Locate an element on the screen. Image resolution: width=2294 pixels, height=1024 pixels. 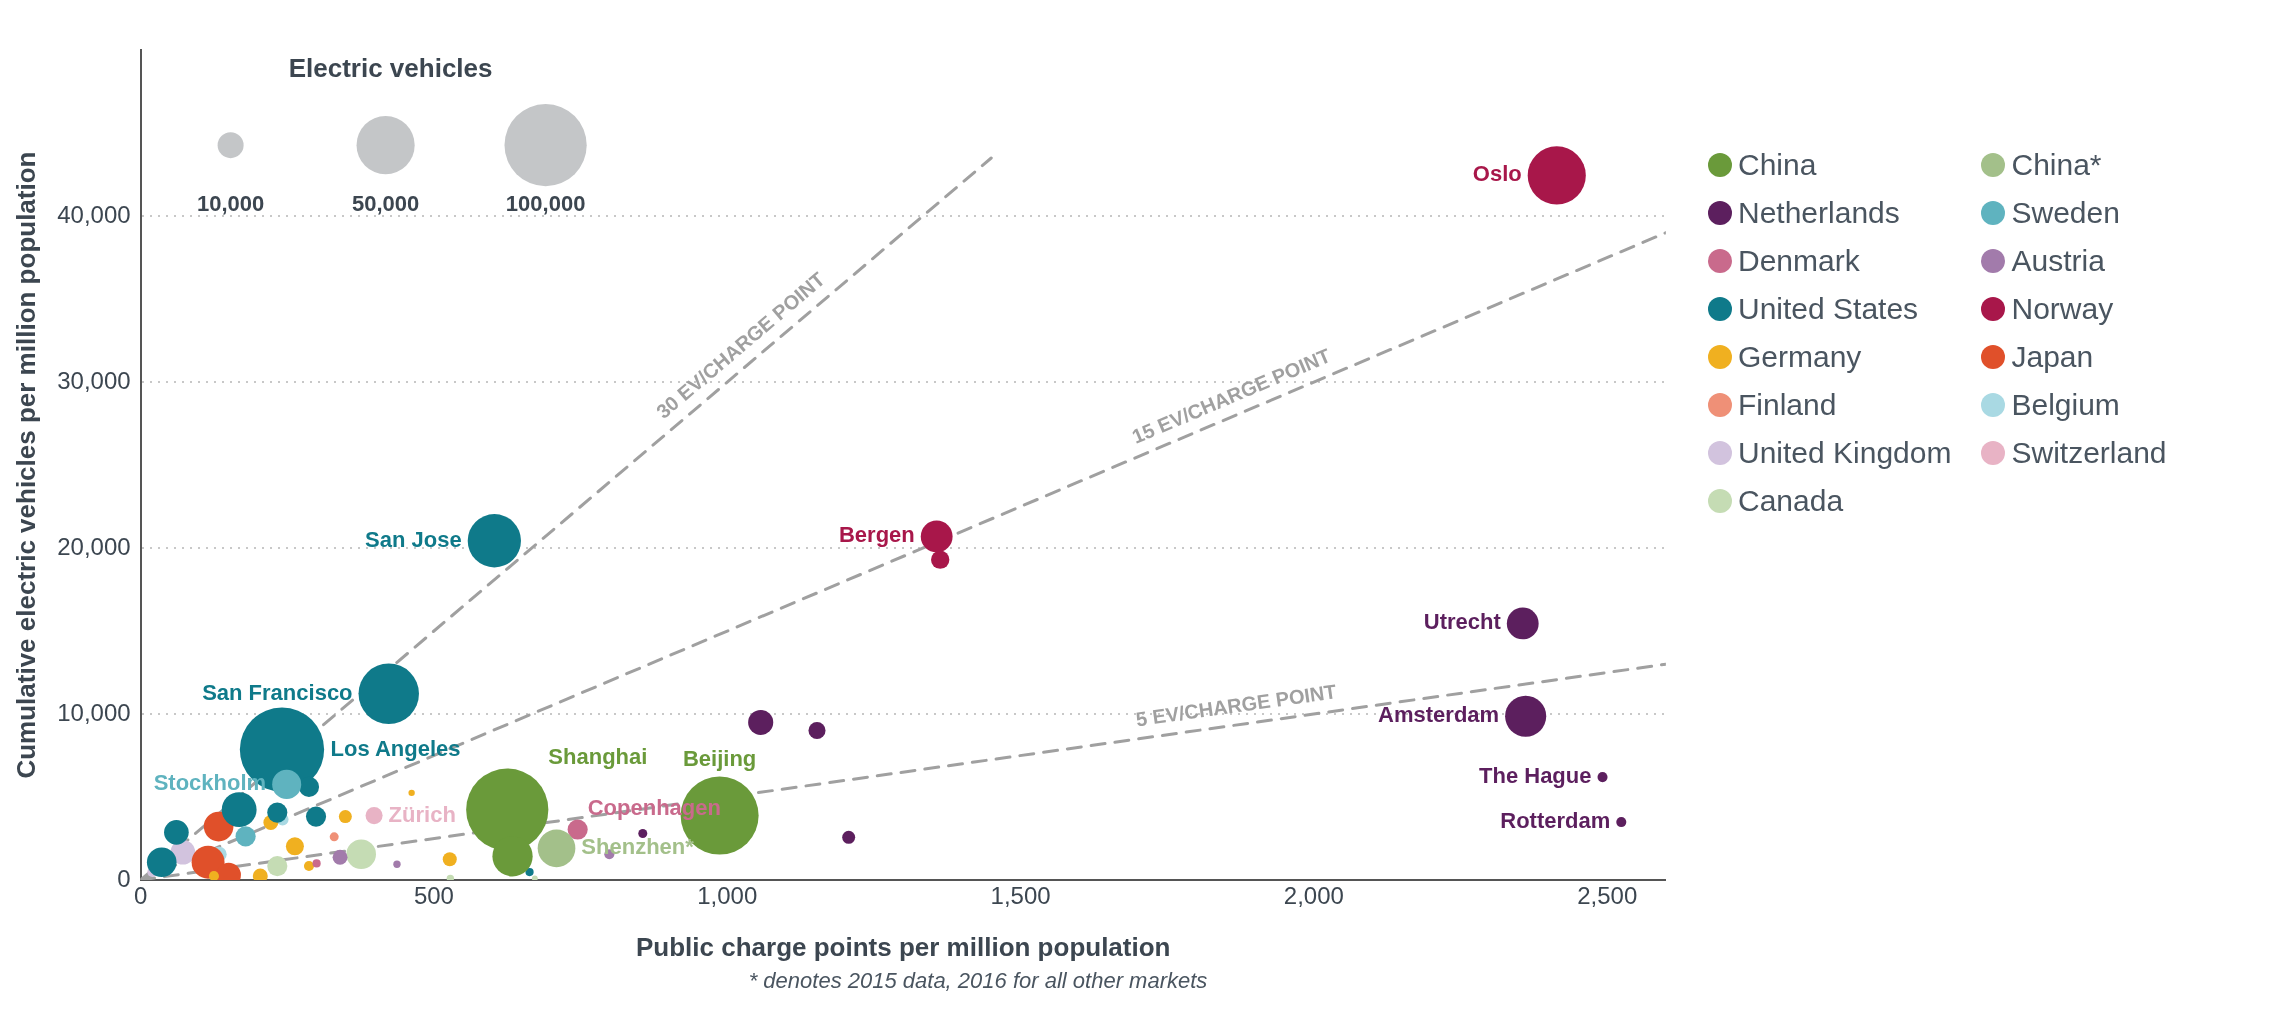
x-axis-title: Public charge points per million population is located at coordinates (903, 946).